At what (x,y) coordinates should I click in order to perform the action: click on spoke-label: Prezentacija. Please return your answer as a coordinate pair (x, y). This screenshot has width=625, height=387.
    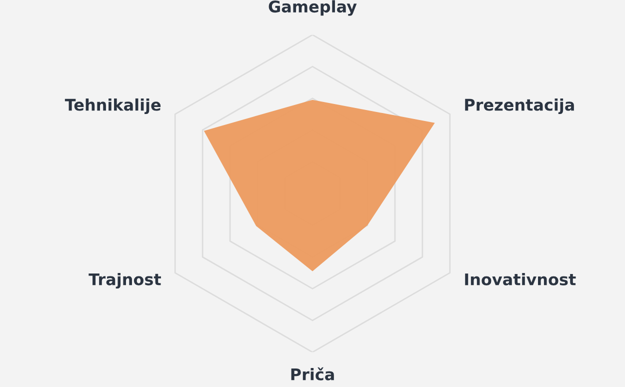
    Looking at the image, I should click on (519, 106).